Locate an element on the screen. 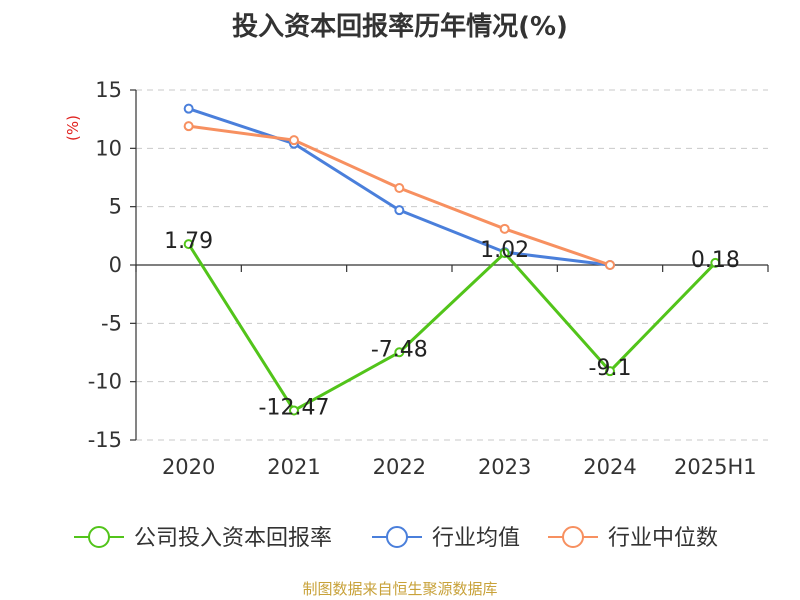  data-label: 1.79 is located at coordinates (188, 241).